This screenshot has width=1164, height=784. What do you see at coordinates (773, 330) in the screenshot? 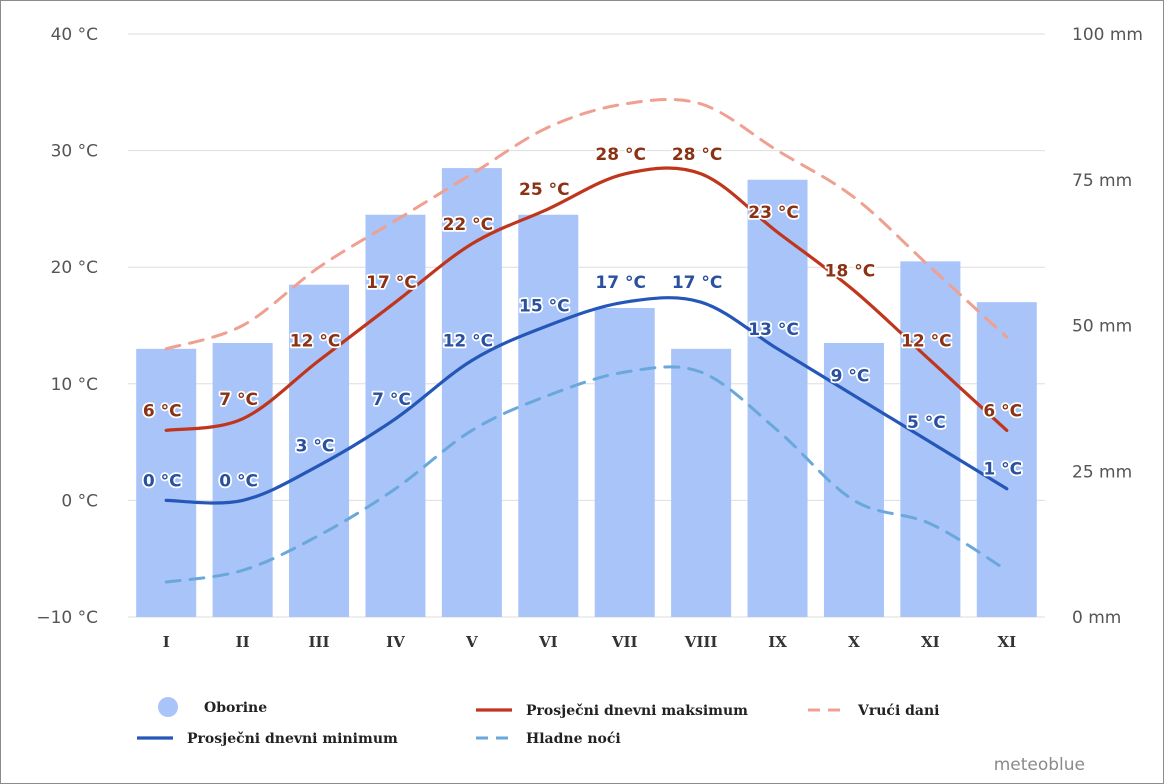
I see `min-temperature-label: 13 °C` at bounding box center [773, 330].